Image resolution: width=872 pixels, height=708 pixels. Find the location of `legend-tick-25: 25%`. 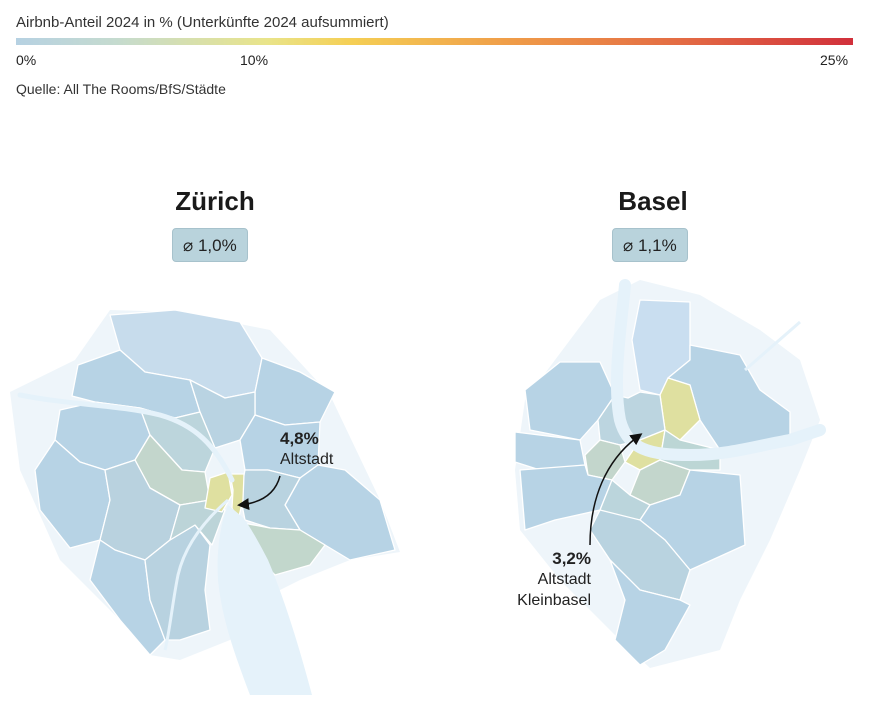

legend-tick-25: 25% is located at coordinates (834, 60).